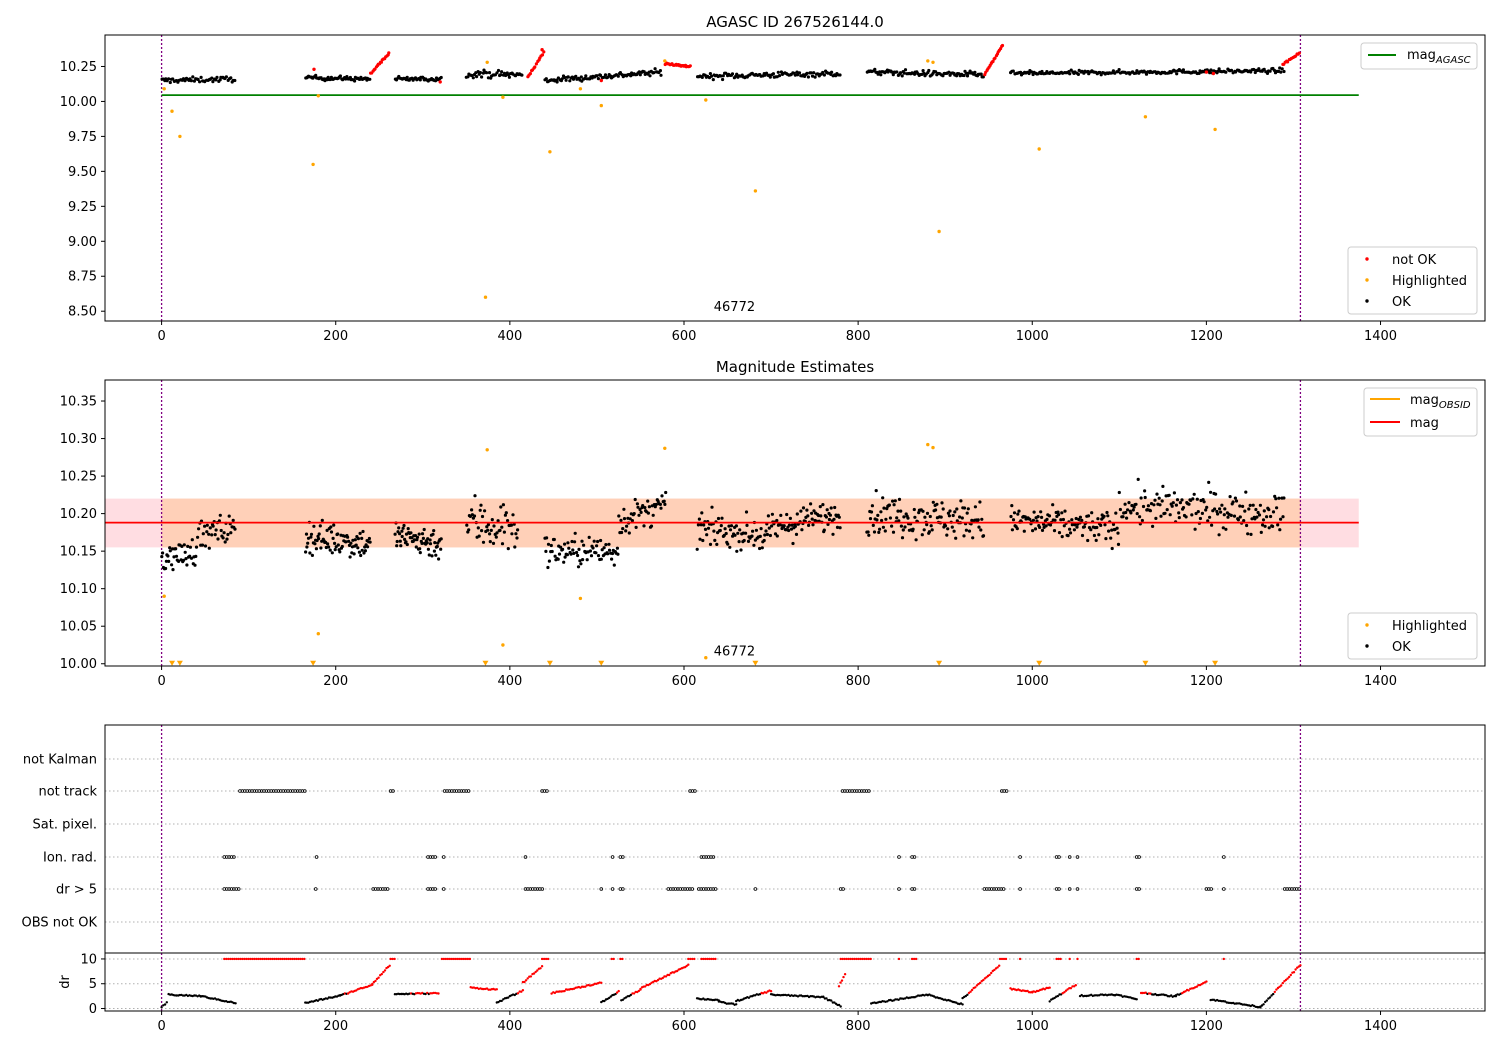  I want to click on magnitude-xtick-label: 400, so click(509, 681).